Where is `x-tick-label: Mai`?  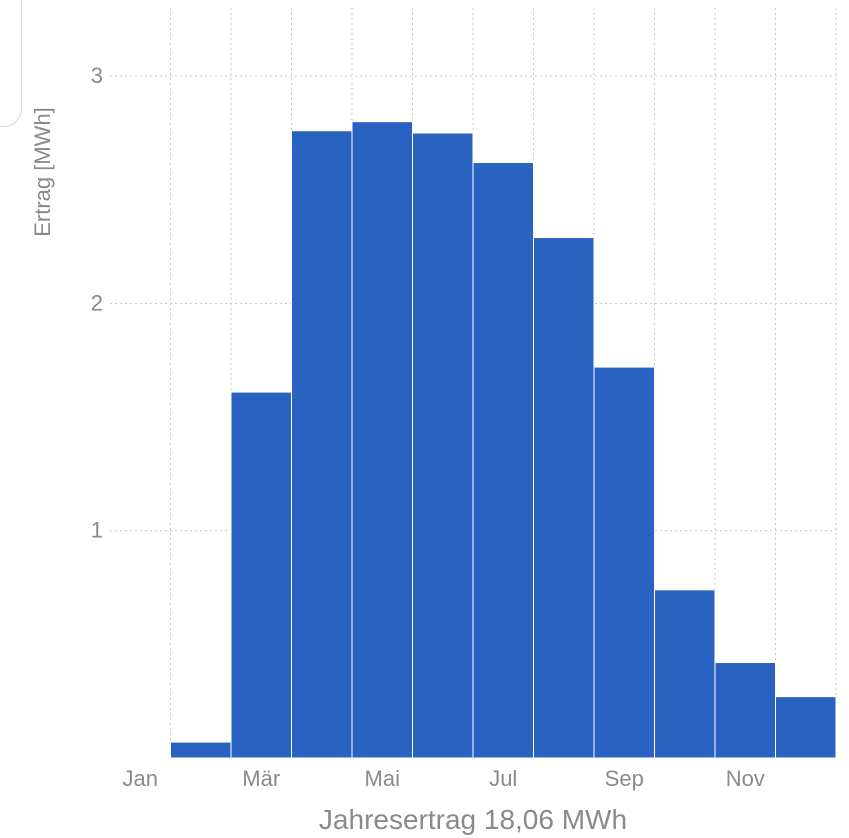 x-tick-label: Mai is located at coordinates (382, 778).